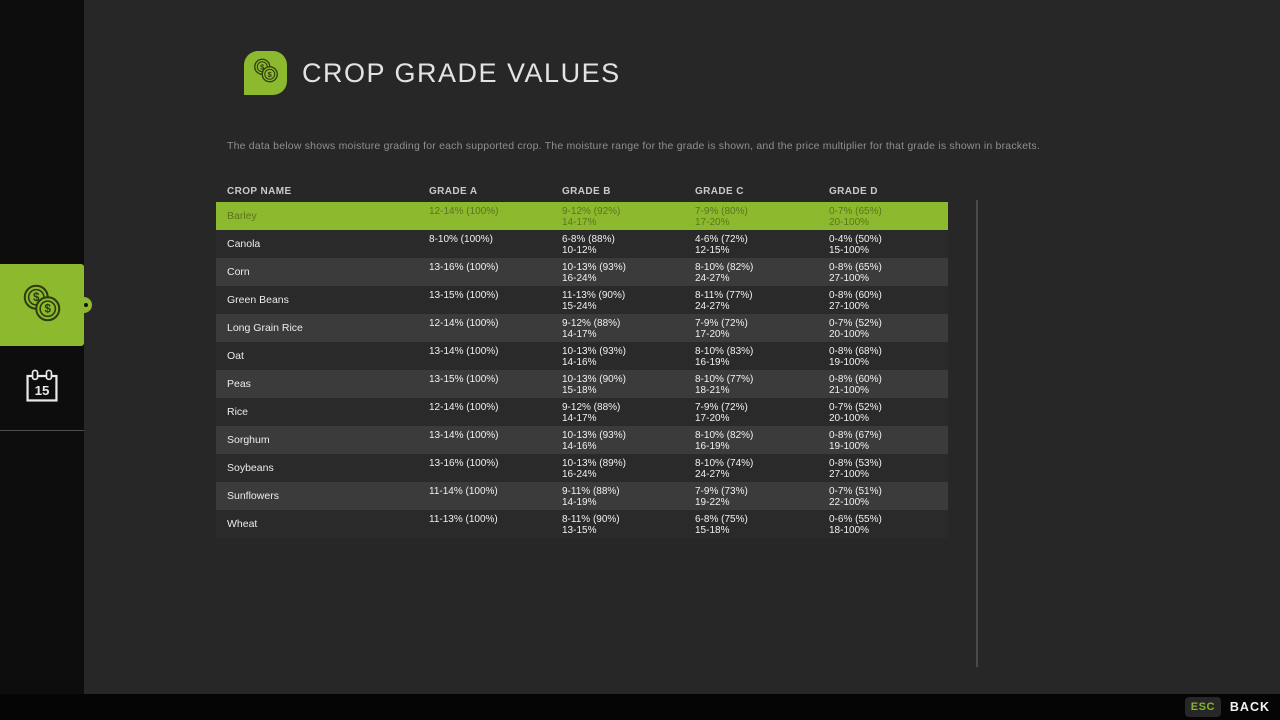 The height and width of the screenshot is (720, 1280). Describe the element at coordinates (591, 211) in the screenshot. I see `grade-value-line: 9-12% (92%)` at that location.